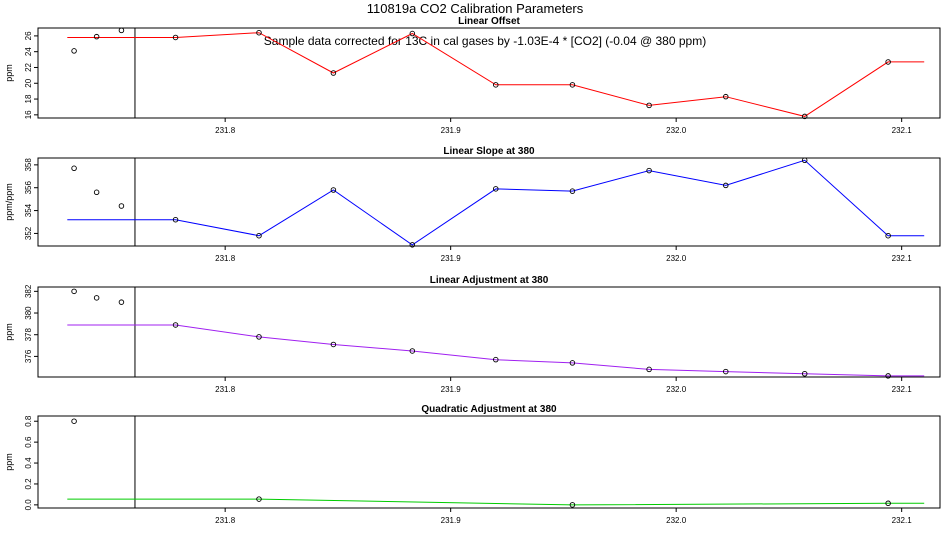  I want to click on y-tick-label: 378, so click(28, 334).